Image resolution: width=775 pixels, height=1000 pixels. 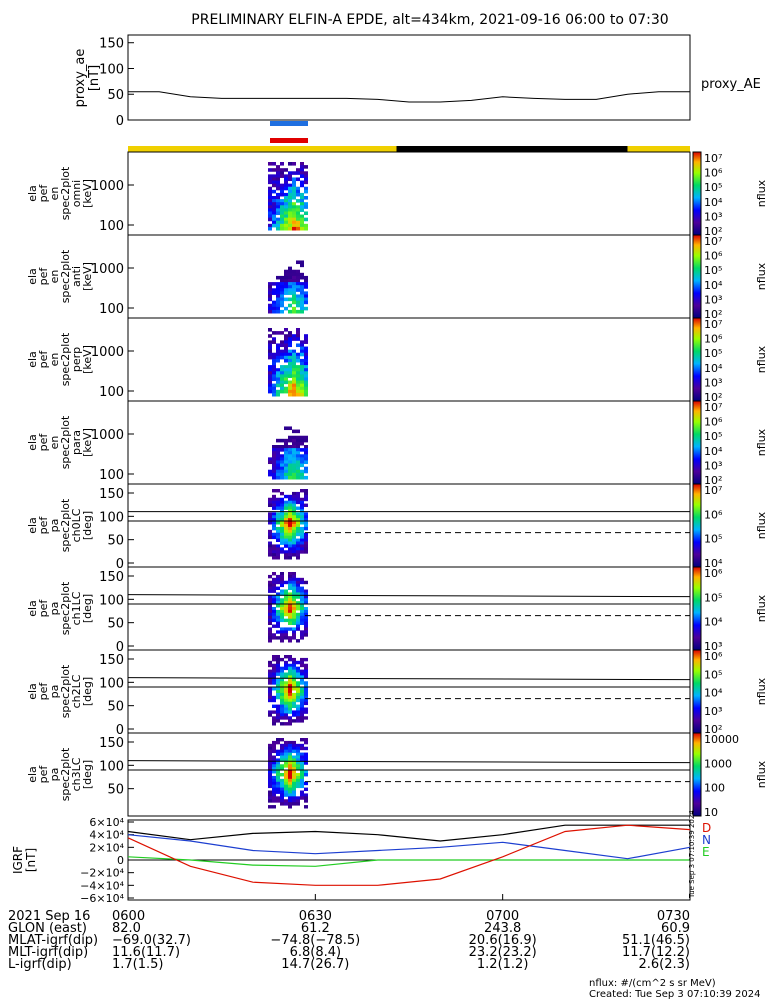 I want to click on colorbar-label-text: nflux, so click(x=761, y=193).